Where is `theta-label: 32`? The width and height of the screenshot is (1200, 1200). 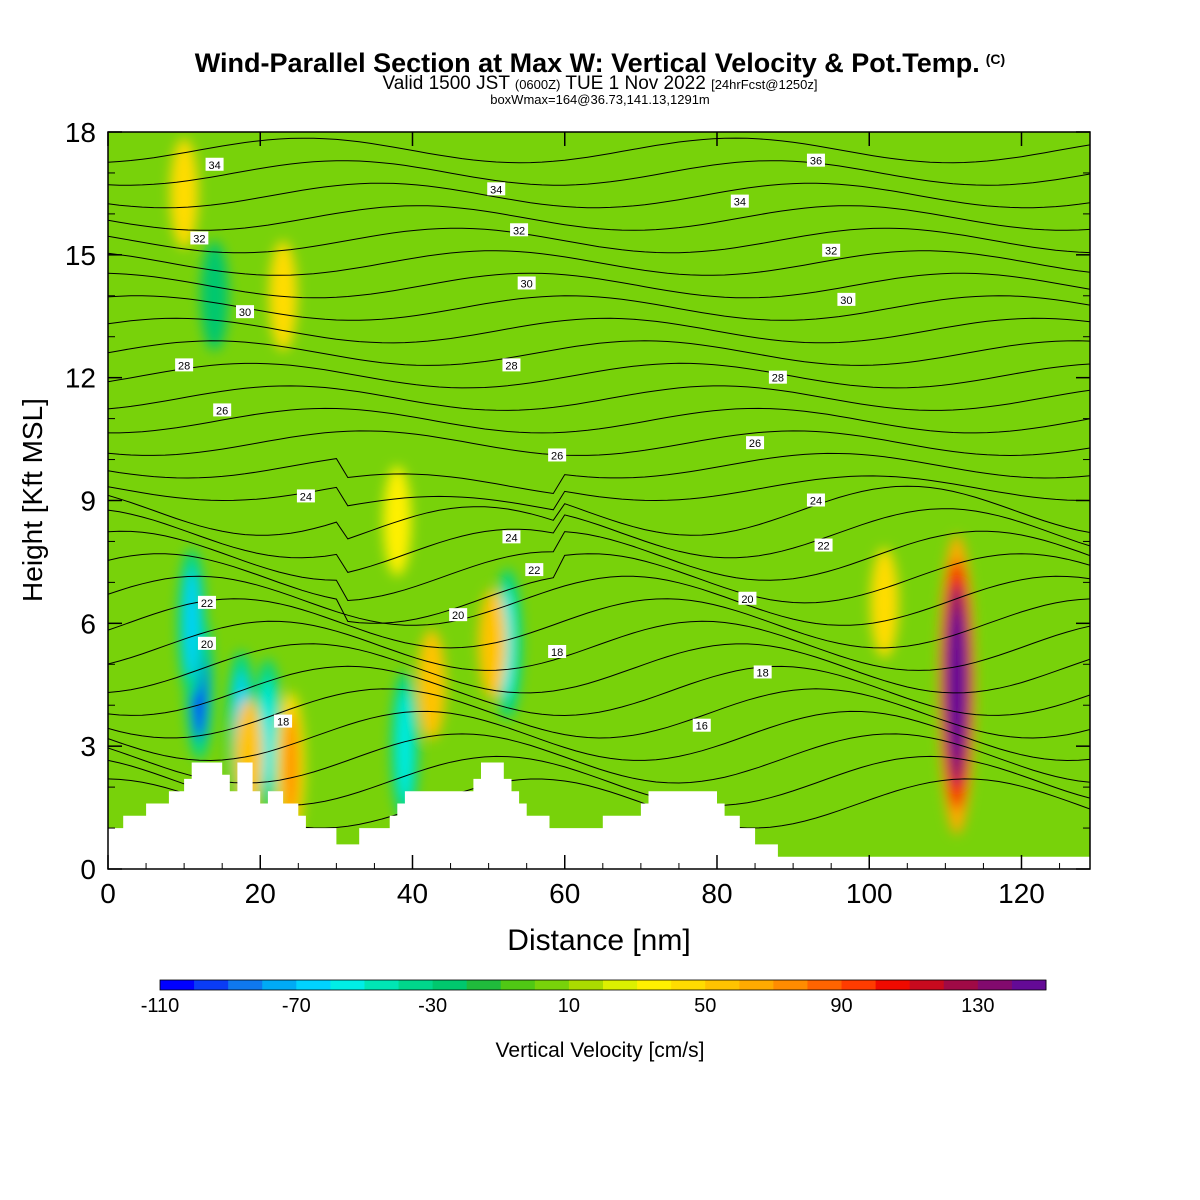 theta-label: 32 is located at coordinates (519, 230).